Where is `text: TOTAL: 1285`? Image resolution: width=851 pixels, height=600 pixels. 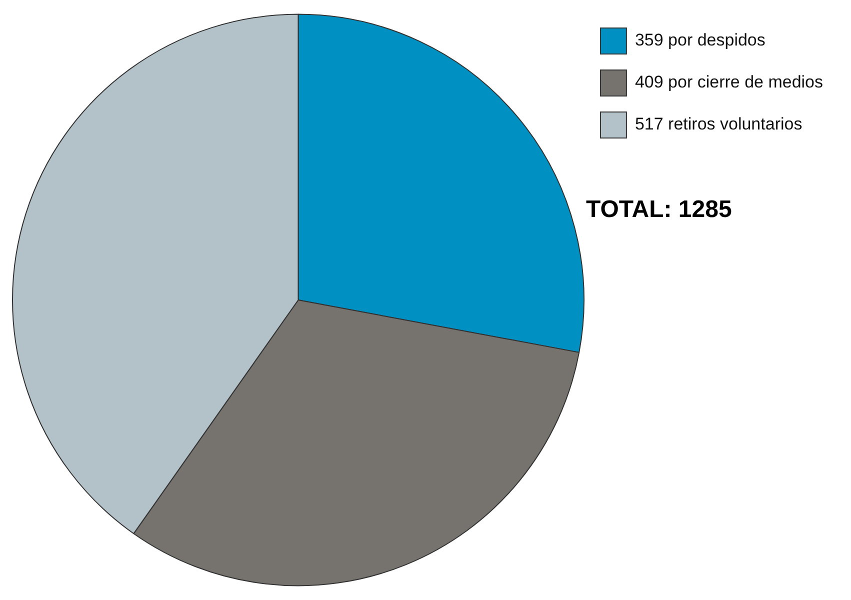
text: TOTAL: 1285 is located at coordinates (659, 210).